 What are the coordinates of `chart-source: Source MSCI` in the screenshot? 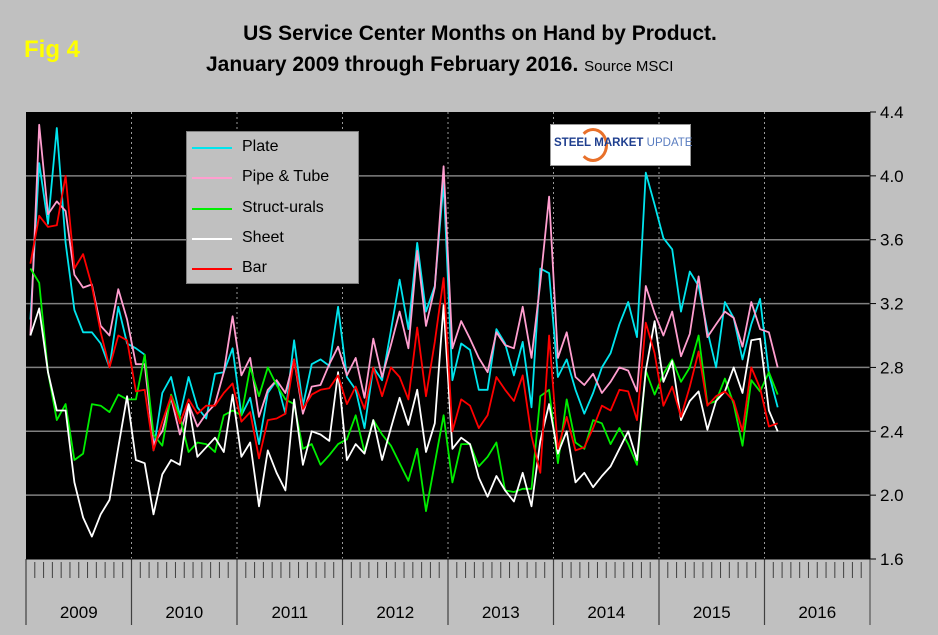 It's located at (629, 66).